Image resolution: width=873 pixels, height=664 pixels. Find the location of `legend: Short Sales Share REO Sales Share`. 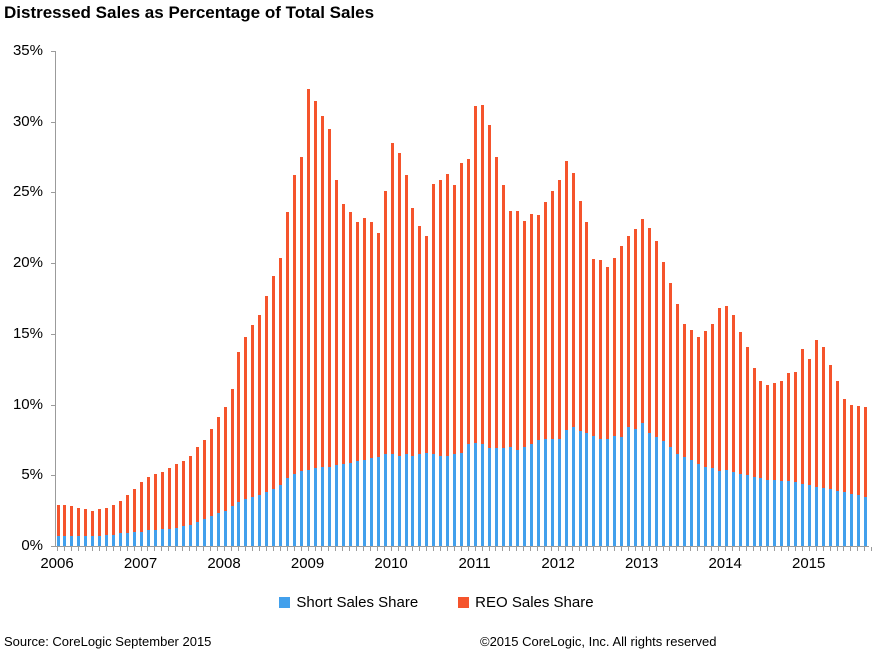

legend: Short Sales Share REO Sales Share is located at coordinates (436, 602).